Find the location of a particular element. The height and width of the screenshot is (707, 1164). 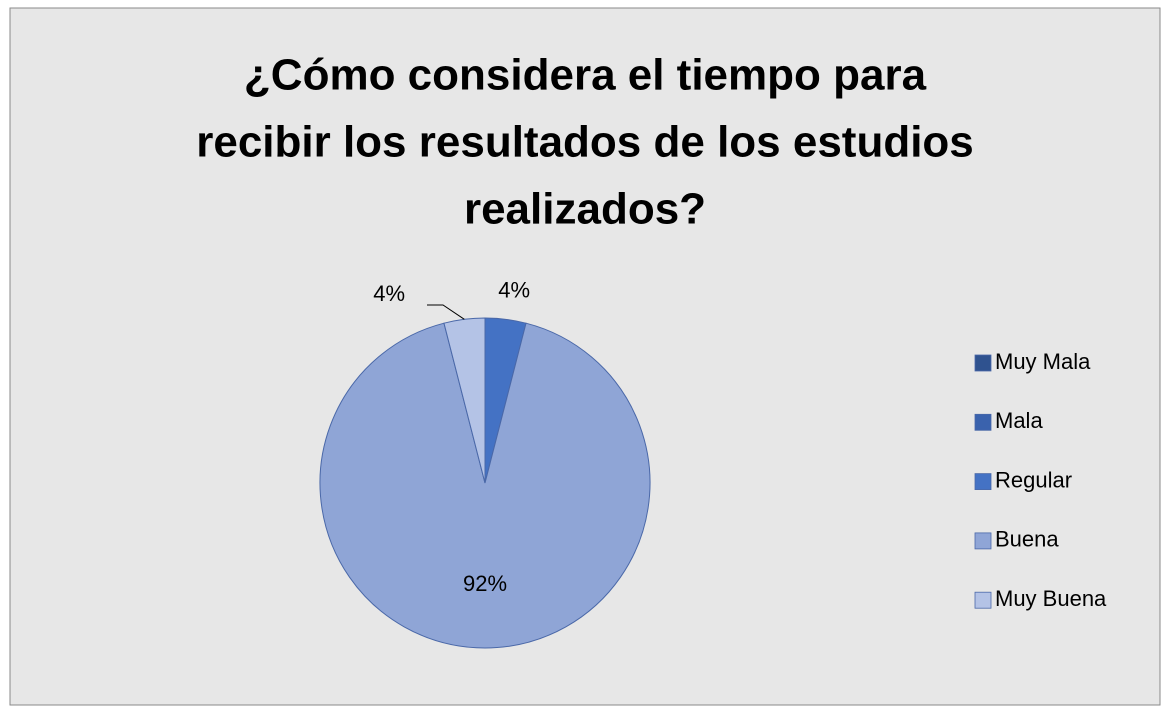

leader-line is located at coordinates (446, 312).